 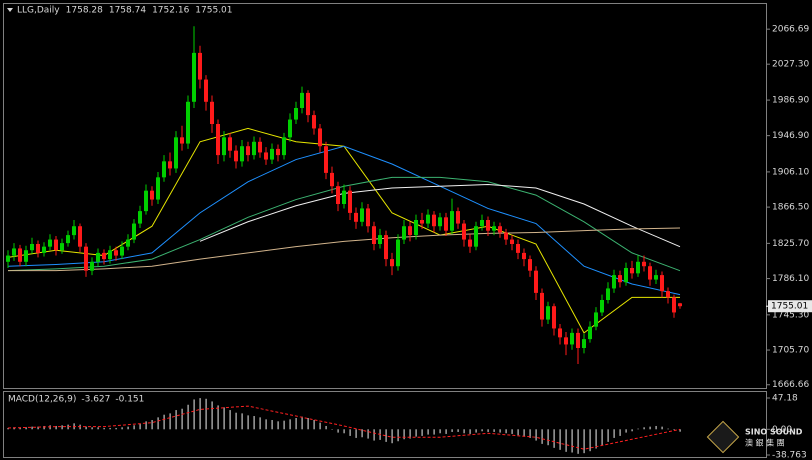 I want to click on menu-triangle, so click(x=10, y=10).